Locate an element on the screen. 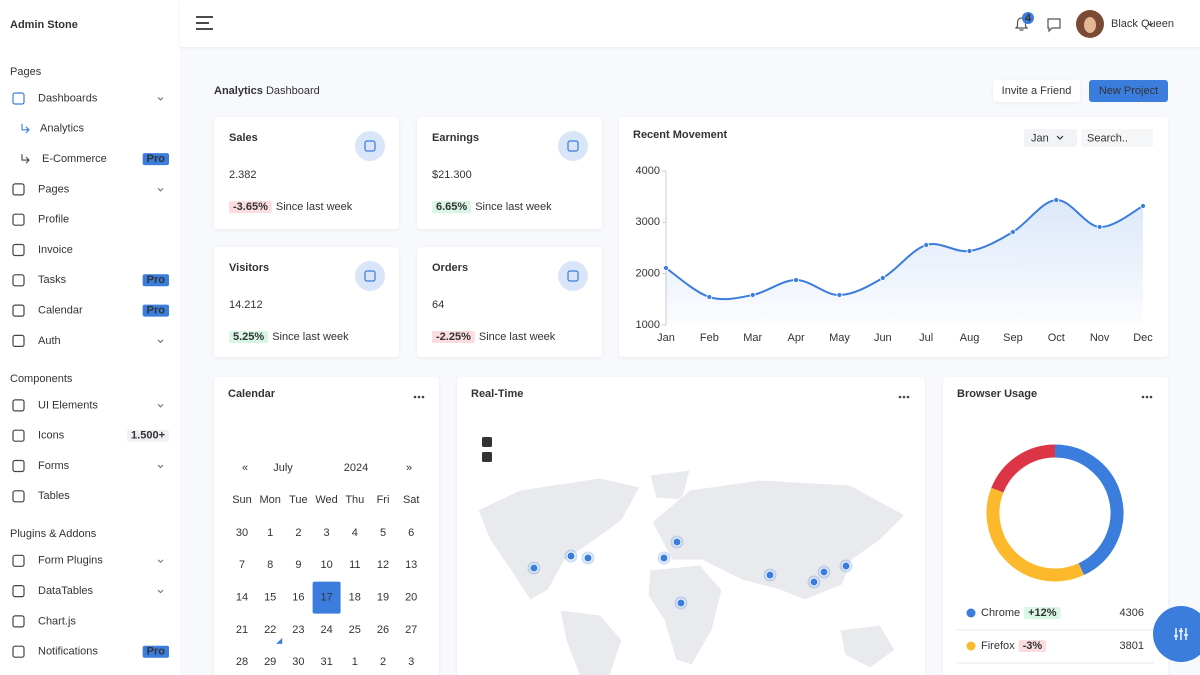 The image size is (1200, 675). menu-label: Chart.js is located at coordinates (57, 621).